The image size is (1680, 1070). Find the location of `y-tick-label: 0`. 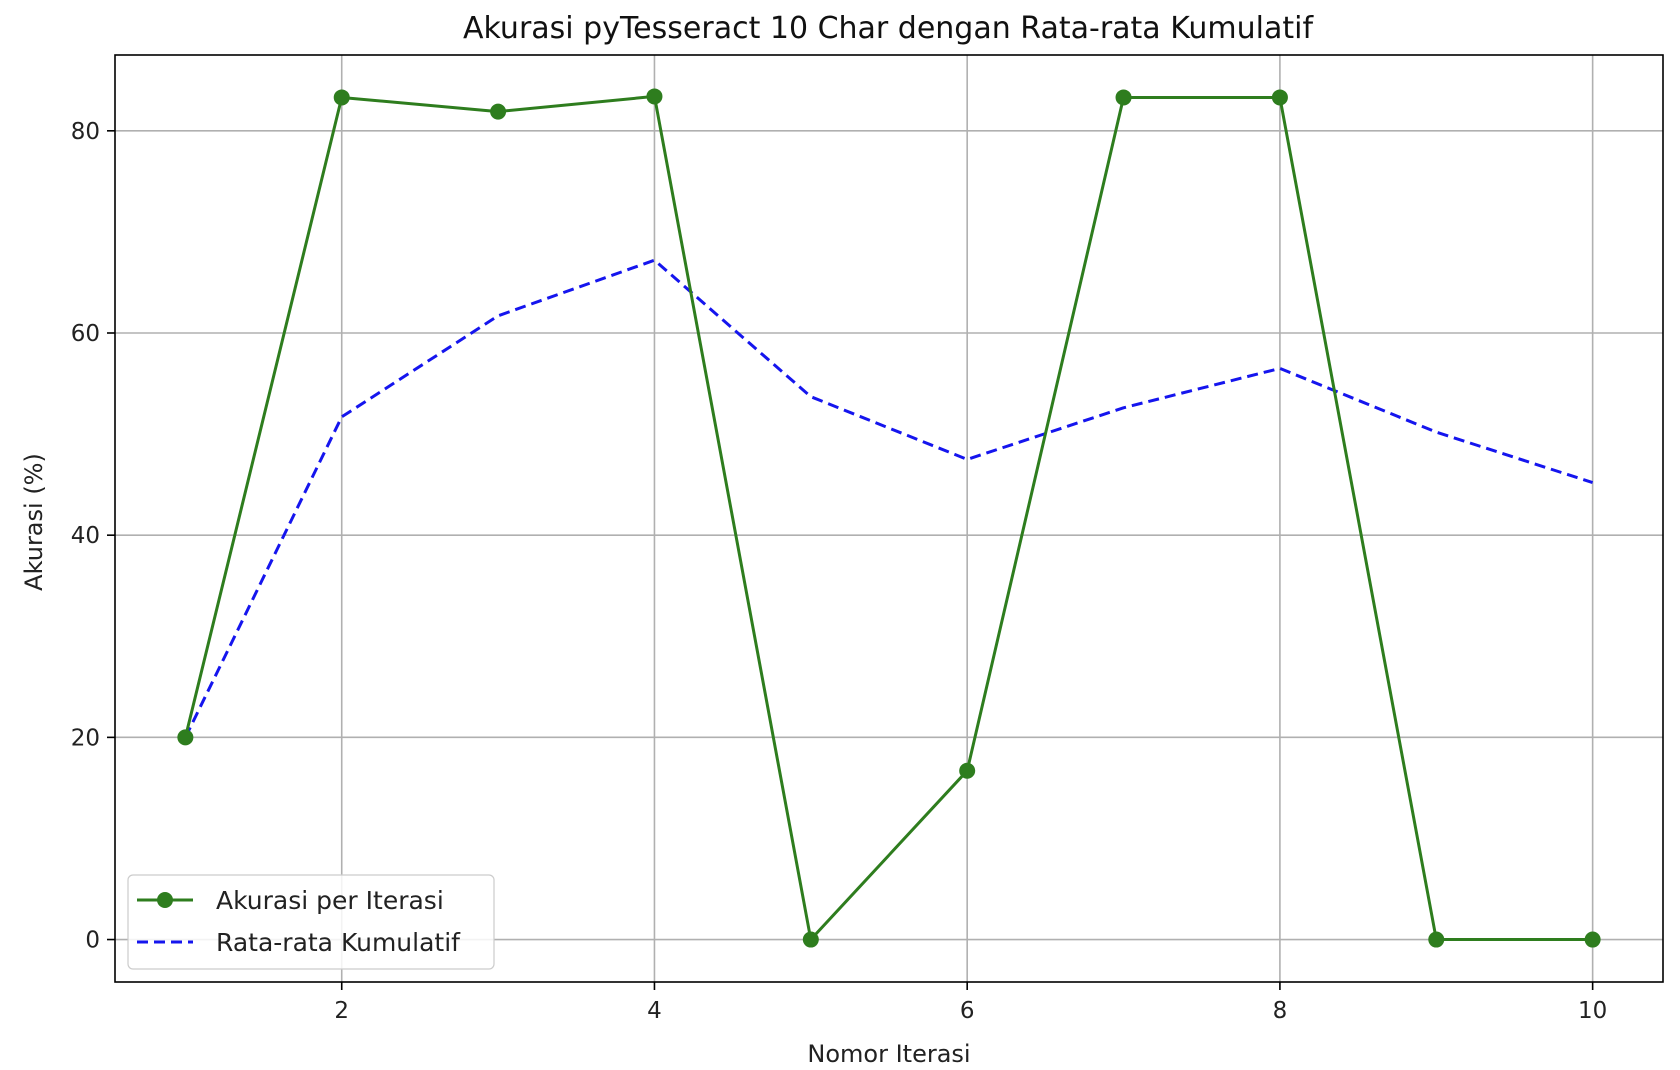

y-tick-label: 0 is located at coordinates (92, 941).